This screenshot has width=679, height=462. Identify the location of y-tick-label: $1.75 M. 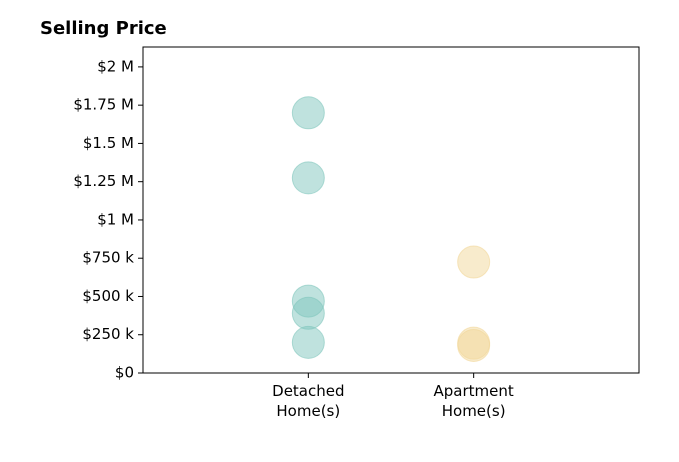
(103, 105).